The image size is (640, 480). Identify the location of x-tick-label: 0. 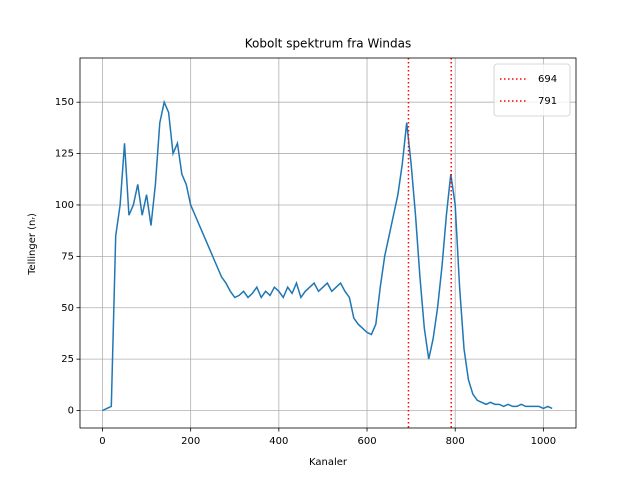
(102, 441).